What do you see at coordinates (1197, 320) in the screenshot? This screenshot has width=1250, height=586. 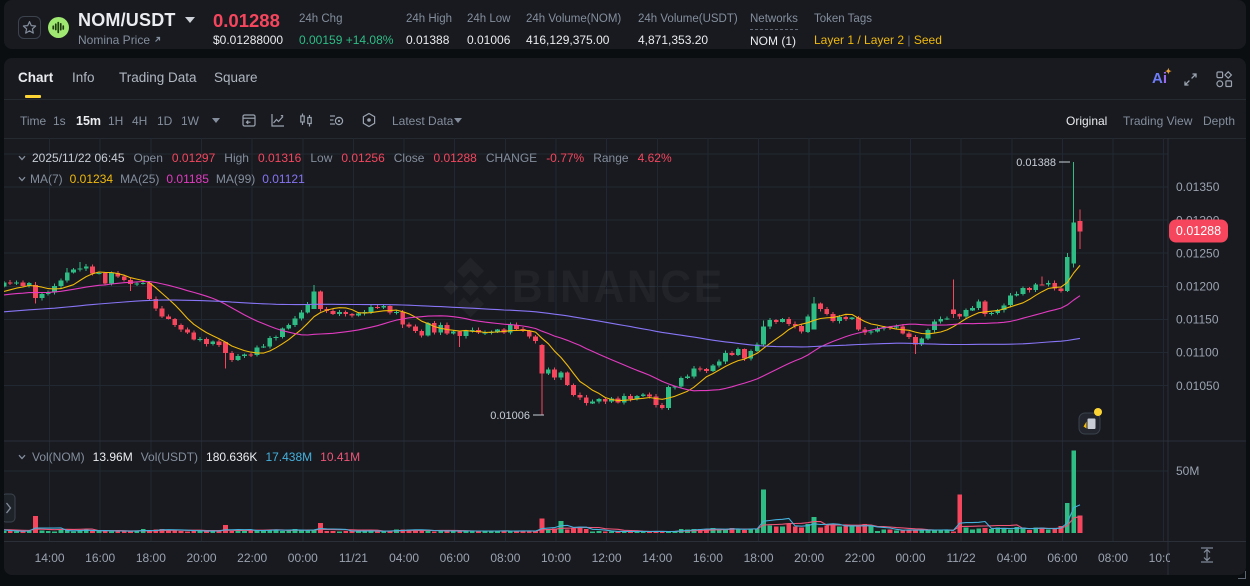 I see `svg-text: 0.01150` at bounding box center [1197, 320].